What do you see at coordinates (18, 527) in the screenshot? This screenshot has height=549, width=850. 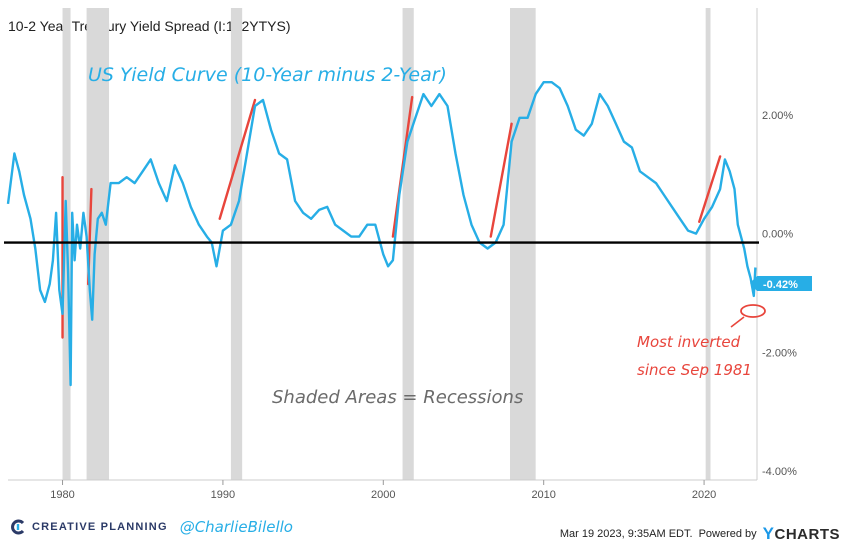 I see `creative-planning-logo-icon` at bounding box center [18, 527].